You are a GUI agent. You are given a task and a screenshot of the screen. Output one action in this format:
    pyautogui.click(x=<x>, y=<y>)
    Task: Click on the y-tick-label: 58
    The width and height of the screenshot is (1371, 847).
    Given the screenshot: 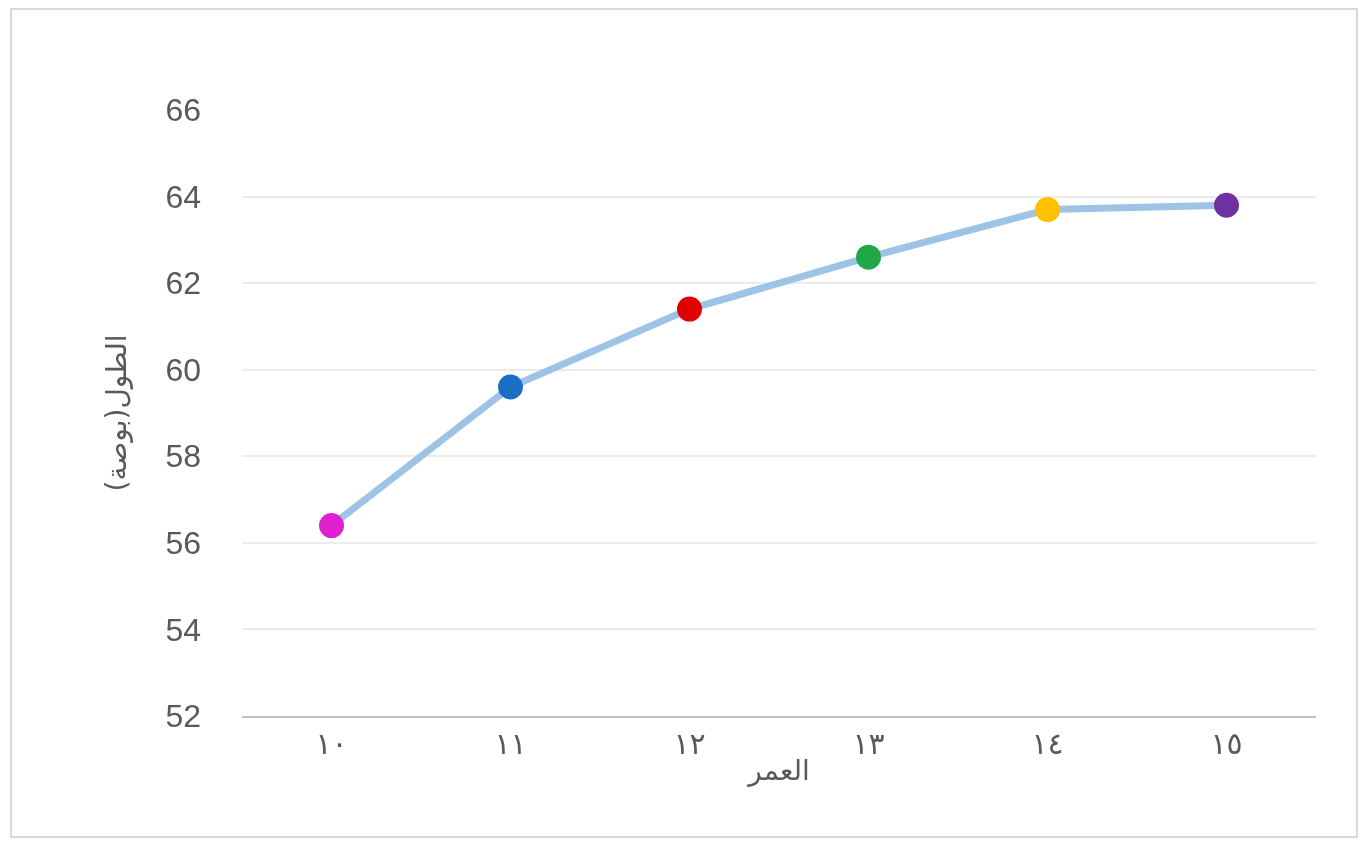 What is the action you would take?
    pyautogui.click(x=183, y=456)
    